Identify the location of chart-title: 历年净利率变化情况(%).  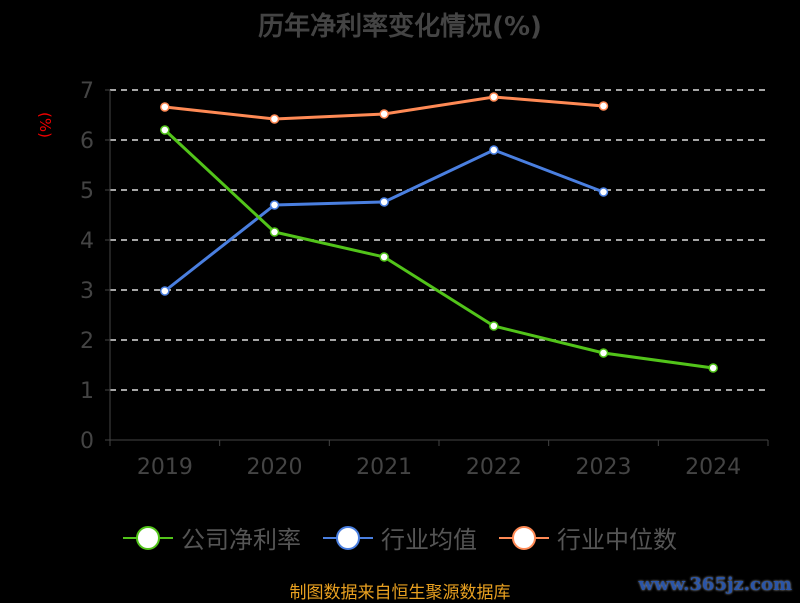
(400, 27).